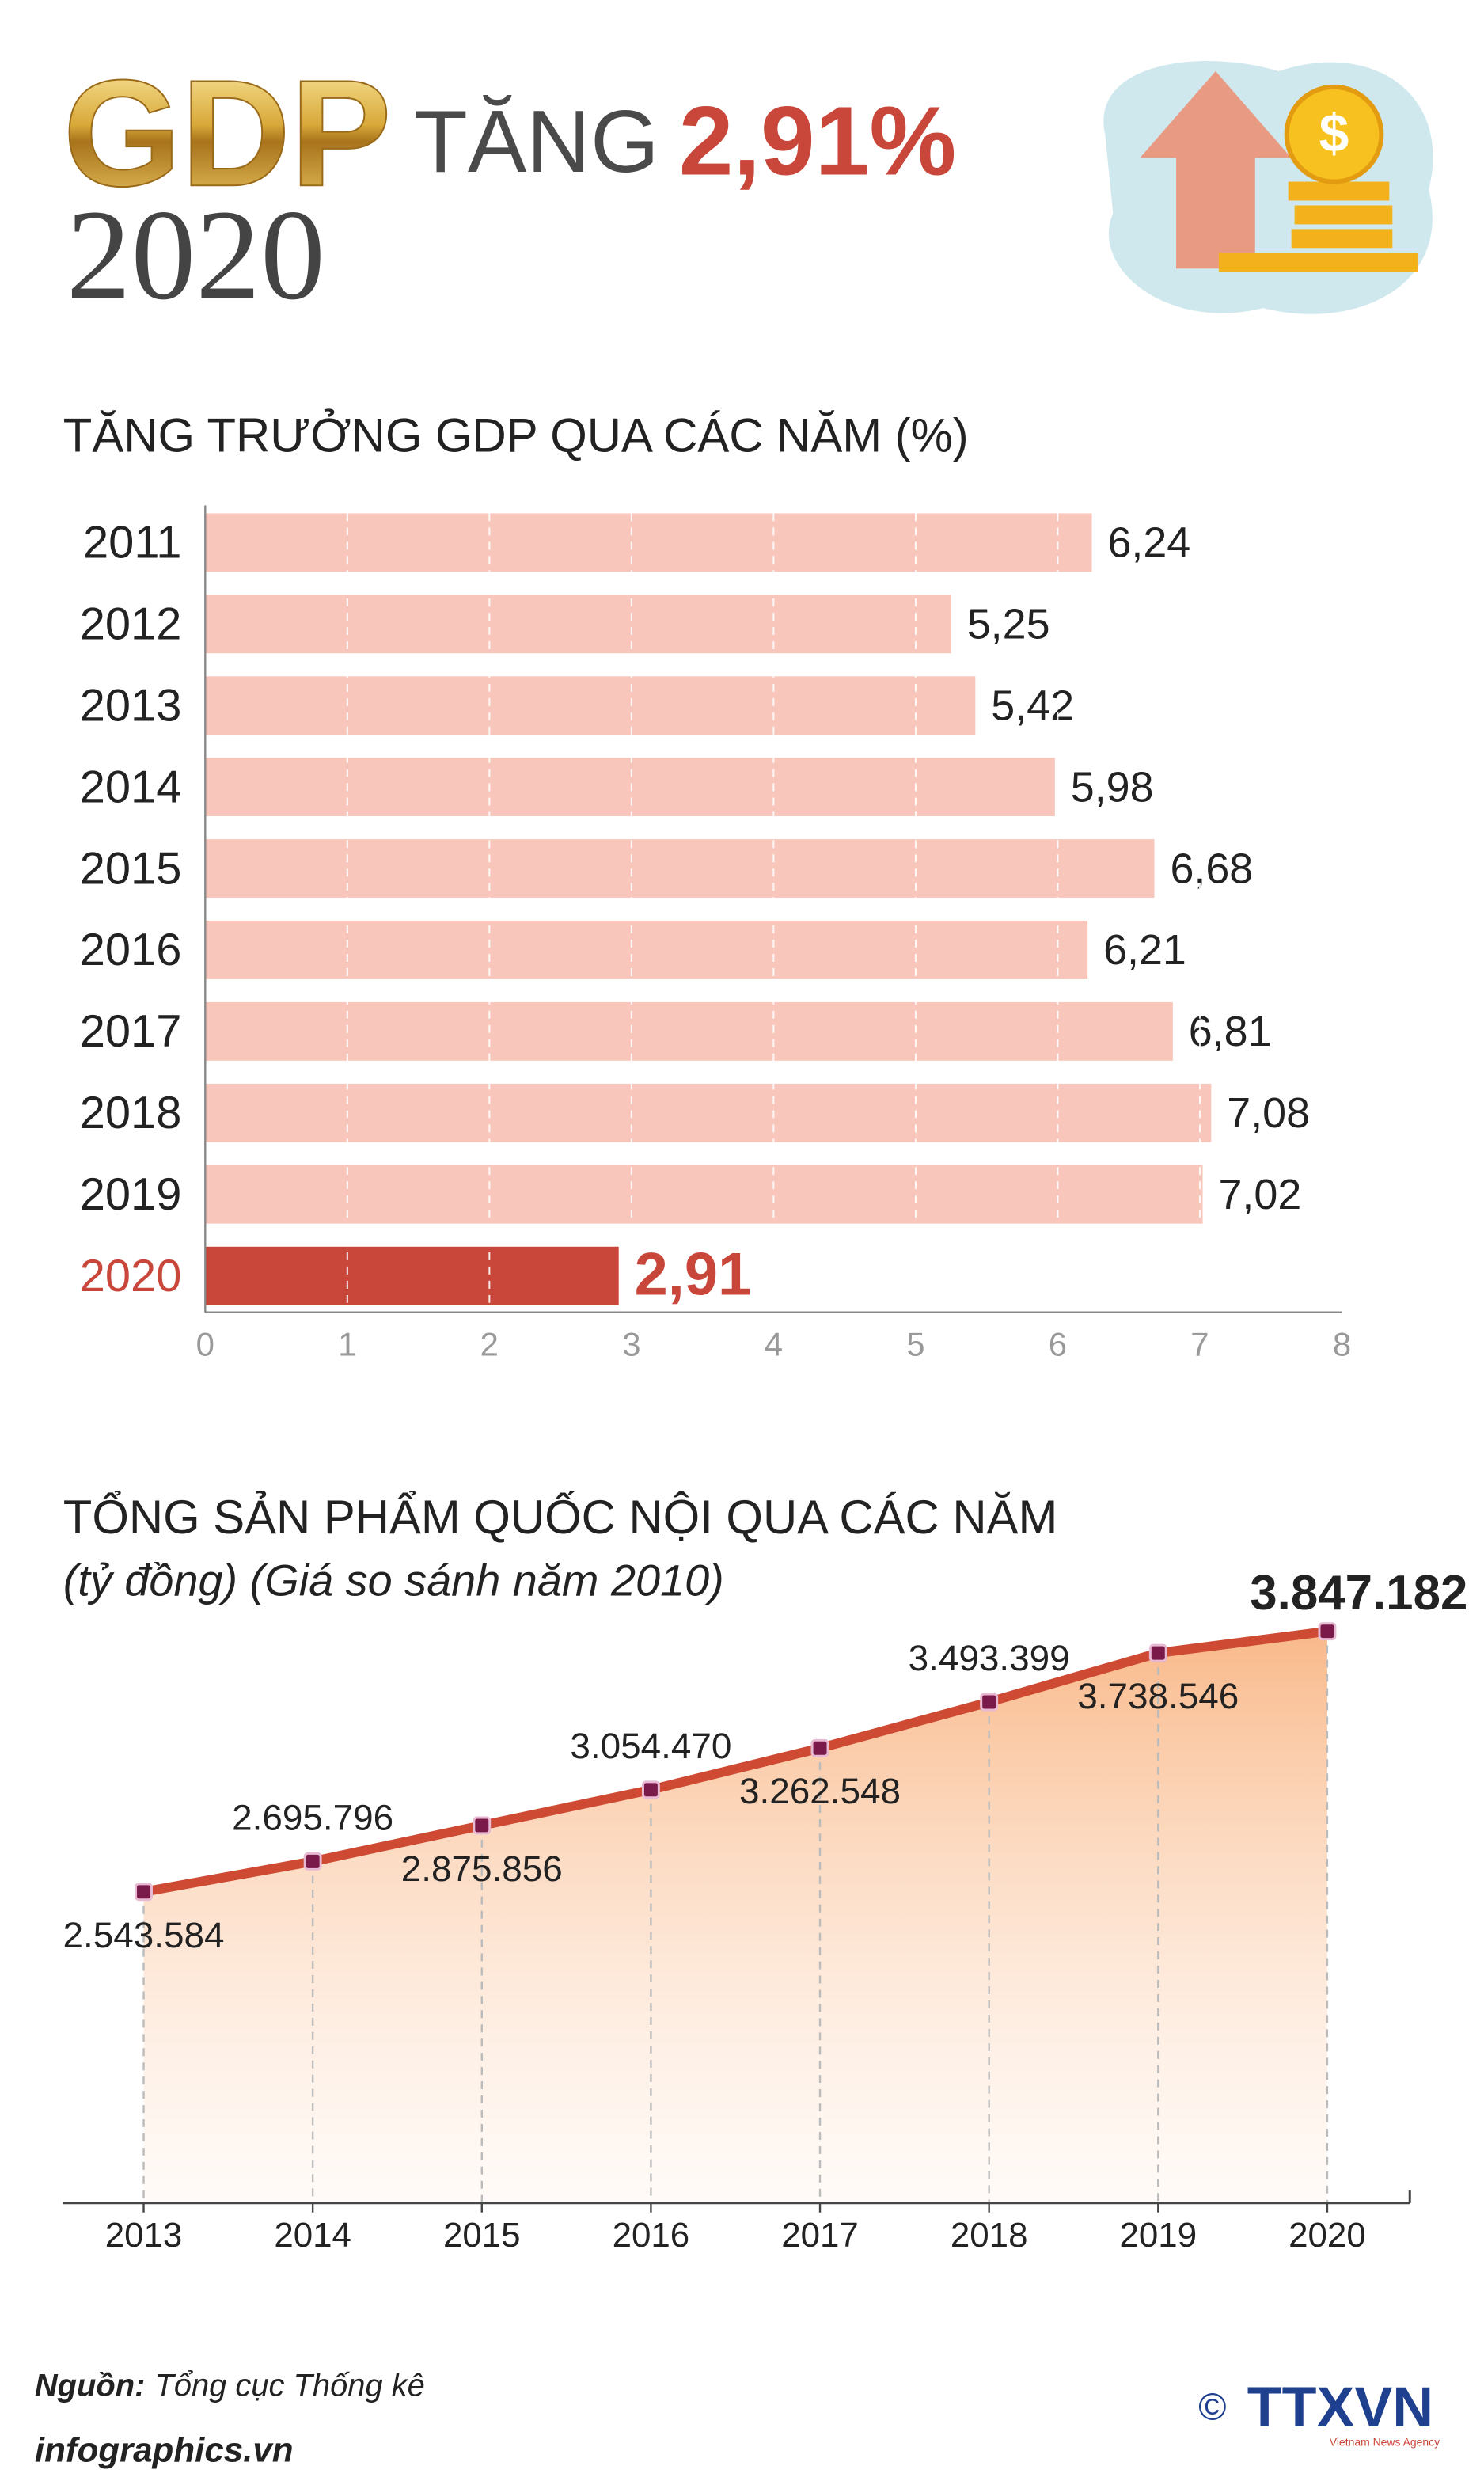  Describe the element at coordinates (131, 869) in the screenshot. I see `y-tick-label: 2015` at that location.